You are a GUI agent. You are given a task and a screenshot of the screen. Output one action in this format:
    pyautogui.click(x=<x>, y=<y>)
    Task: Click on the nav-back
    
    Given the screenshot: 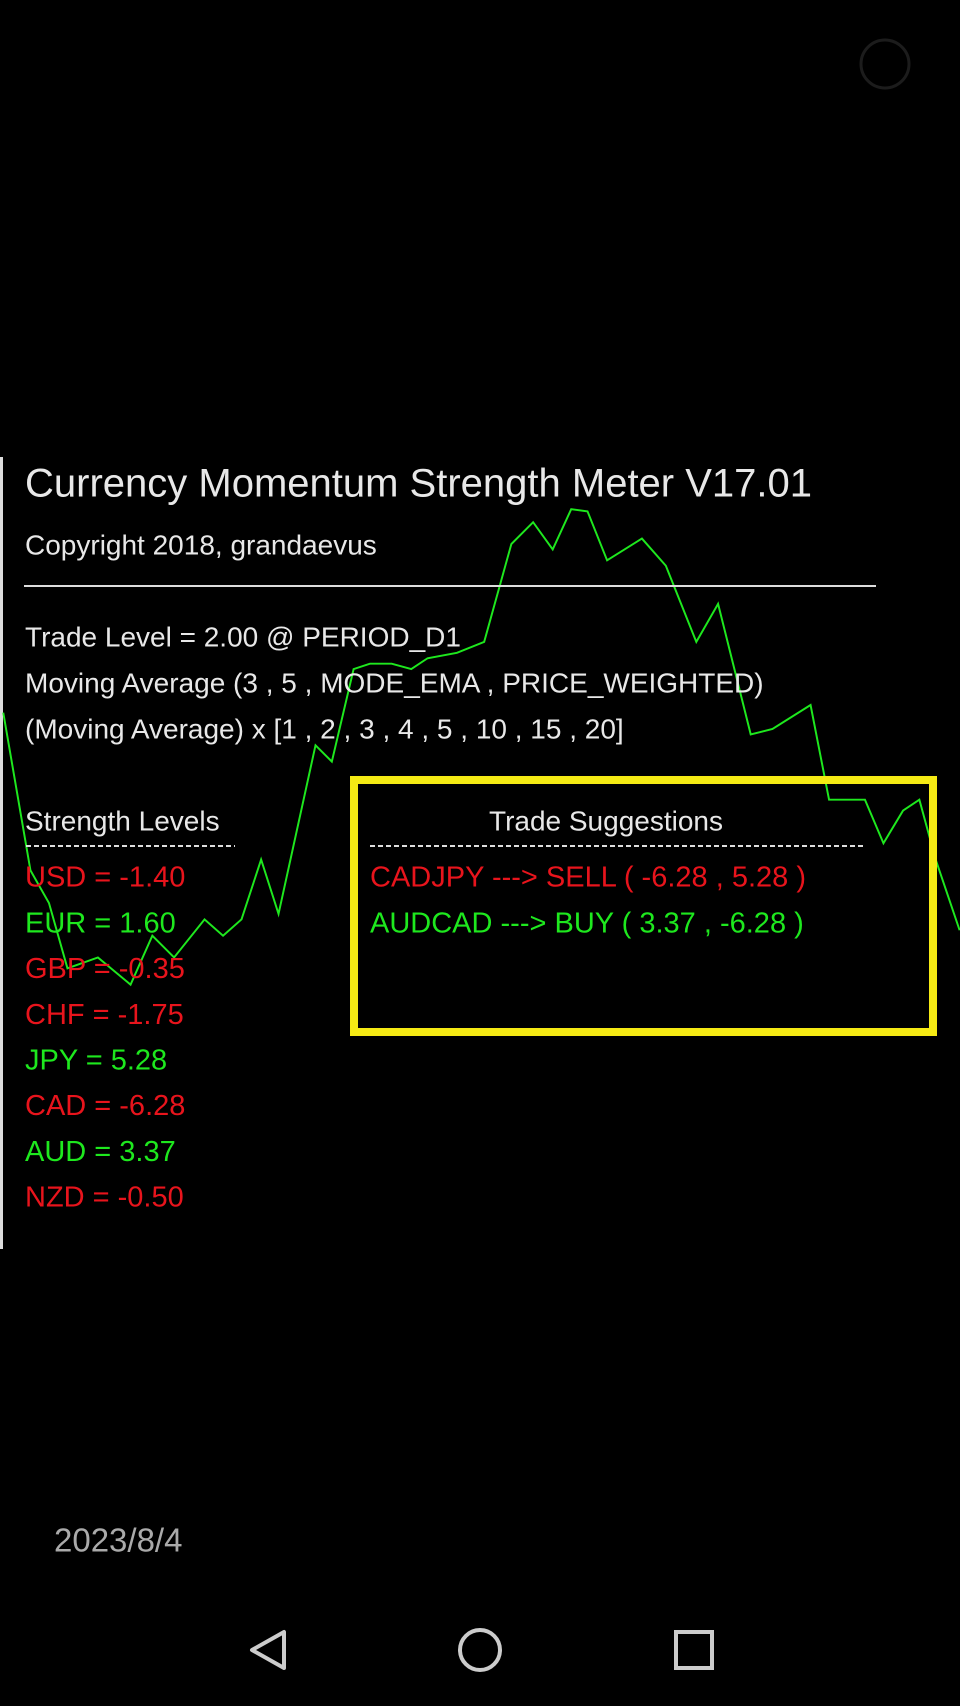 What is the action you would take?
    pyautogui.click(x=268, y=1650)
    